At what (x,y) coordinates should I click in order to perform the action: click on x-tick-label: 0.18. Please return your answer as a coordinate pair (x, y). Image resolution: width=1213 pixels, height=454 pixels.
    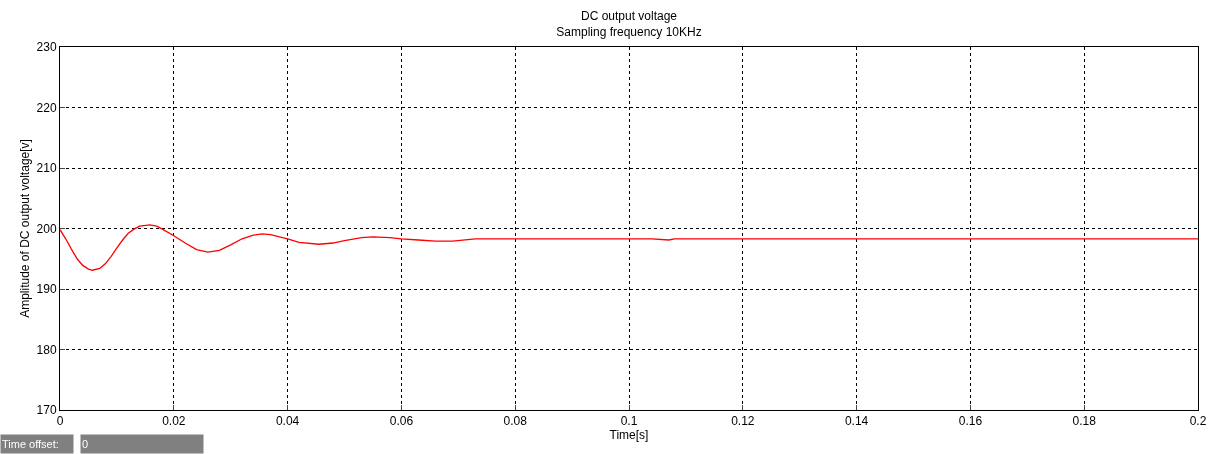
    Looking at the image, I should click on (1084, 421).